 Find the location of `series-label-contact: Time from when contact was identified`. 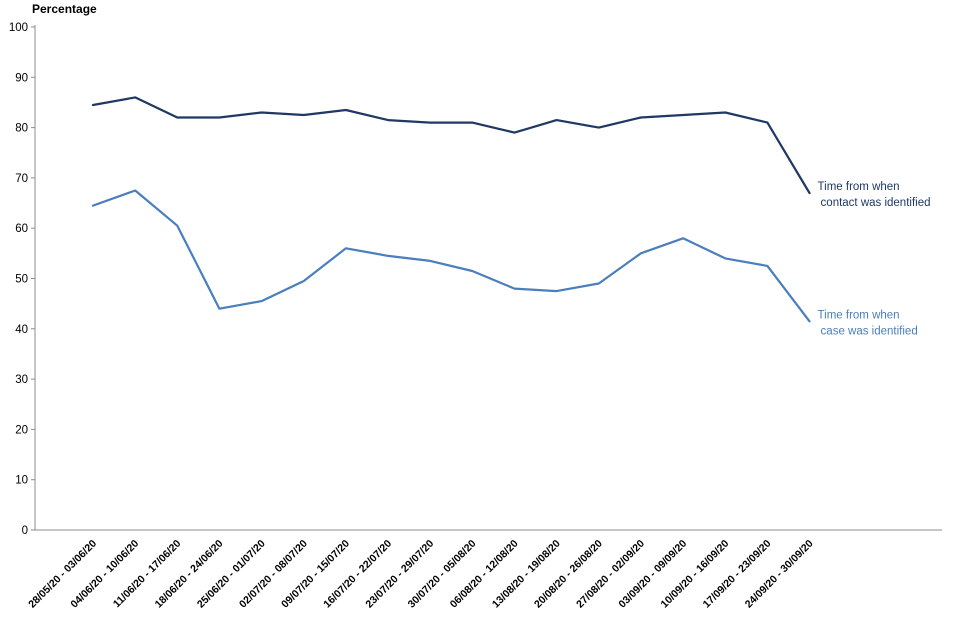

series-label-contact: Time from when contact was identified is located at coordinates (874, 195).